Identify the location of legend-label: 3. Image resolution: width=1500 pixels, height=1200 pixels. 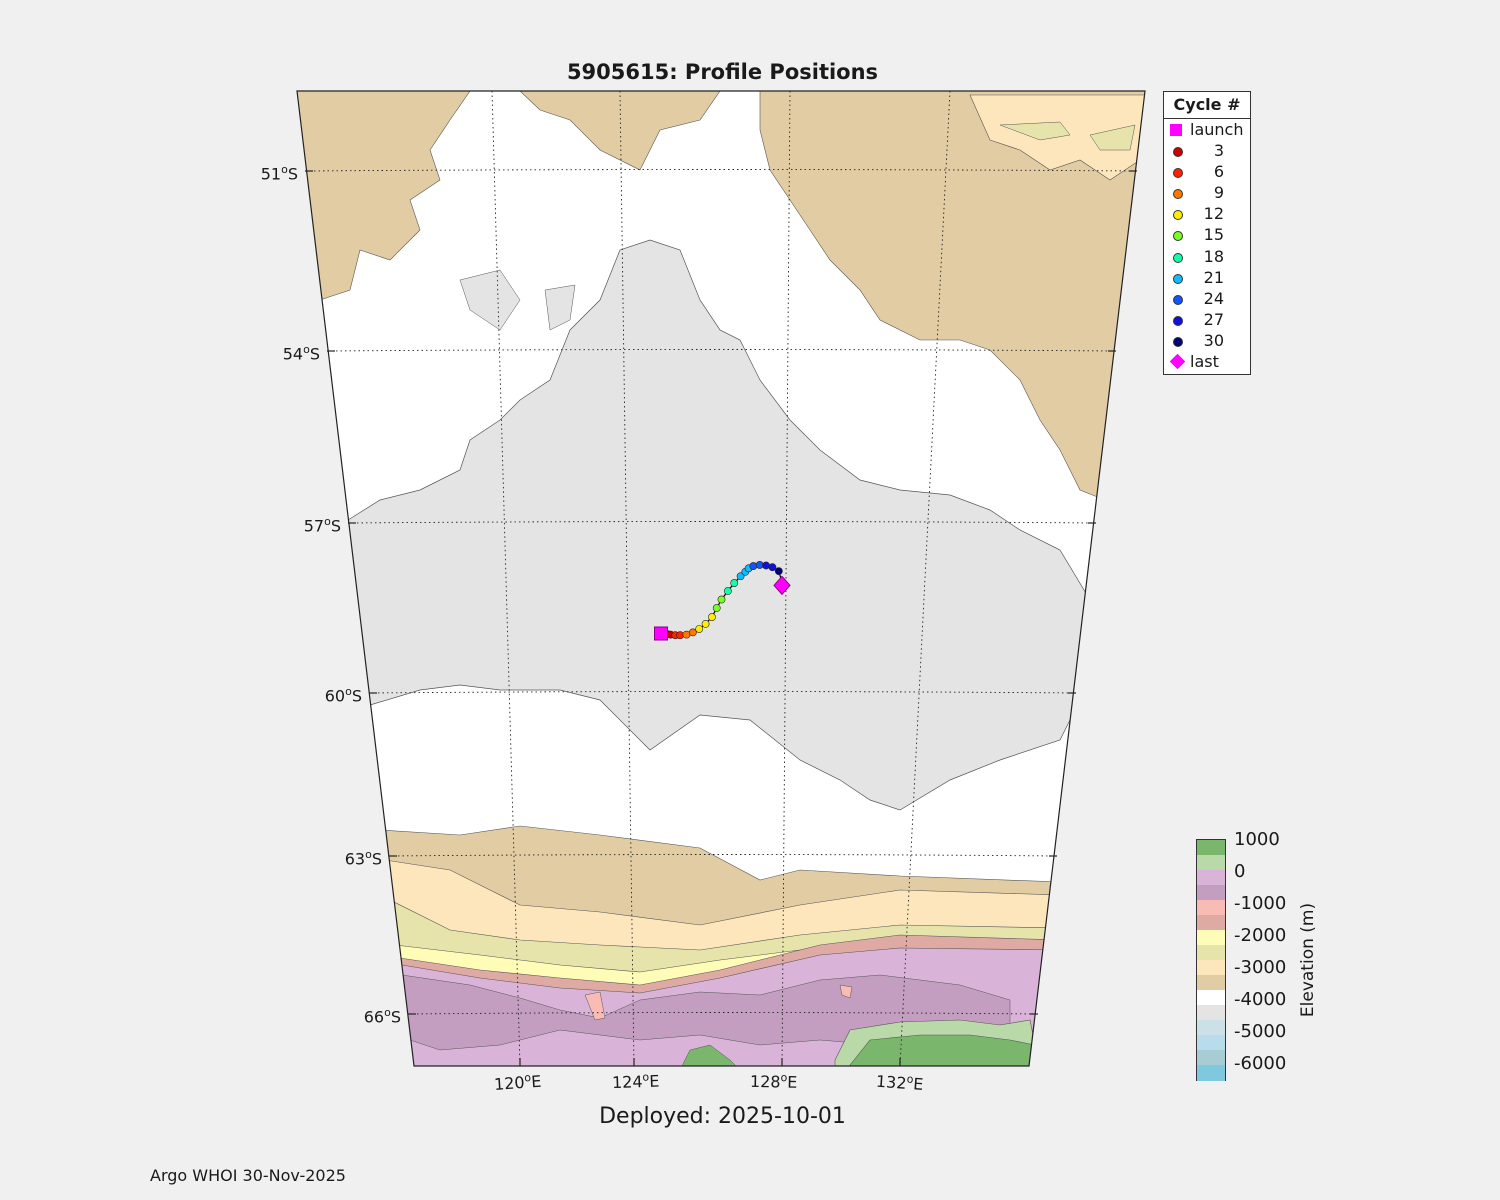
(1218, 151).